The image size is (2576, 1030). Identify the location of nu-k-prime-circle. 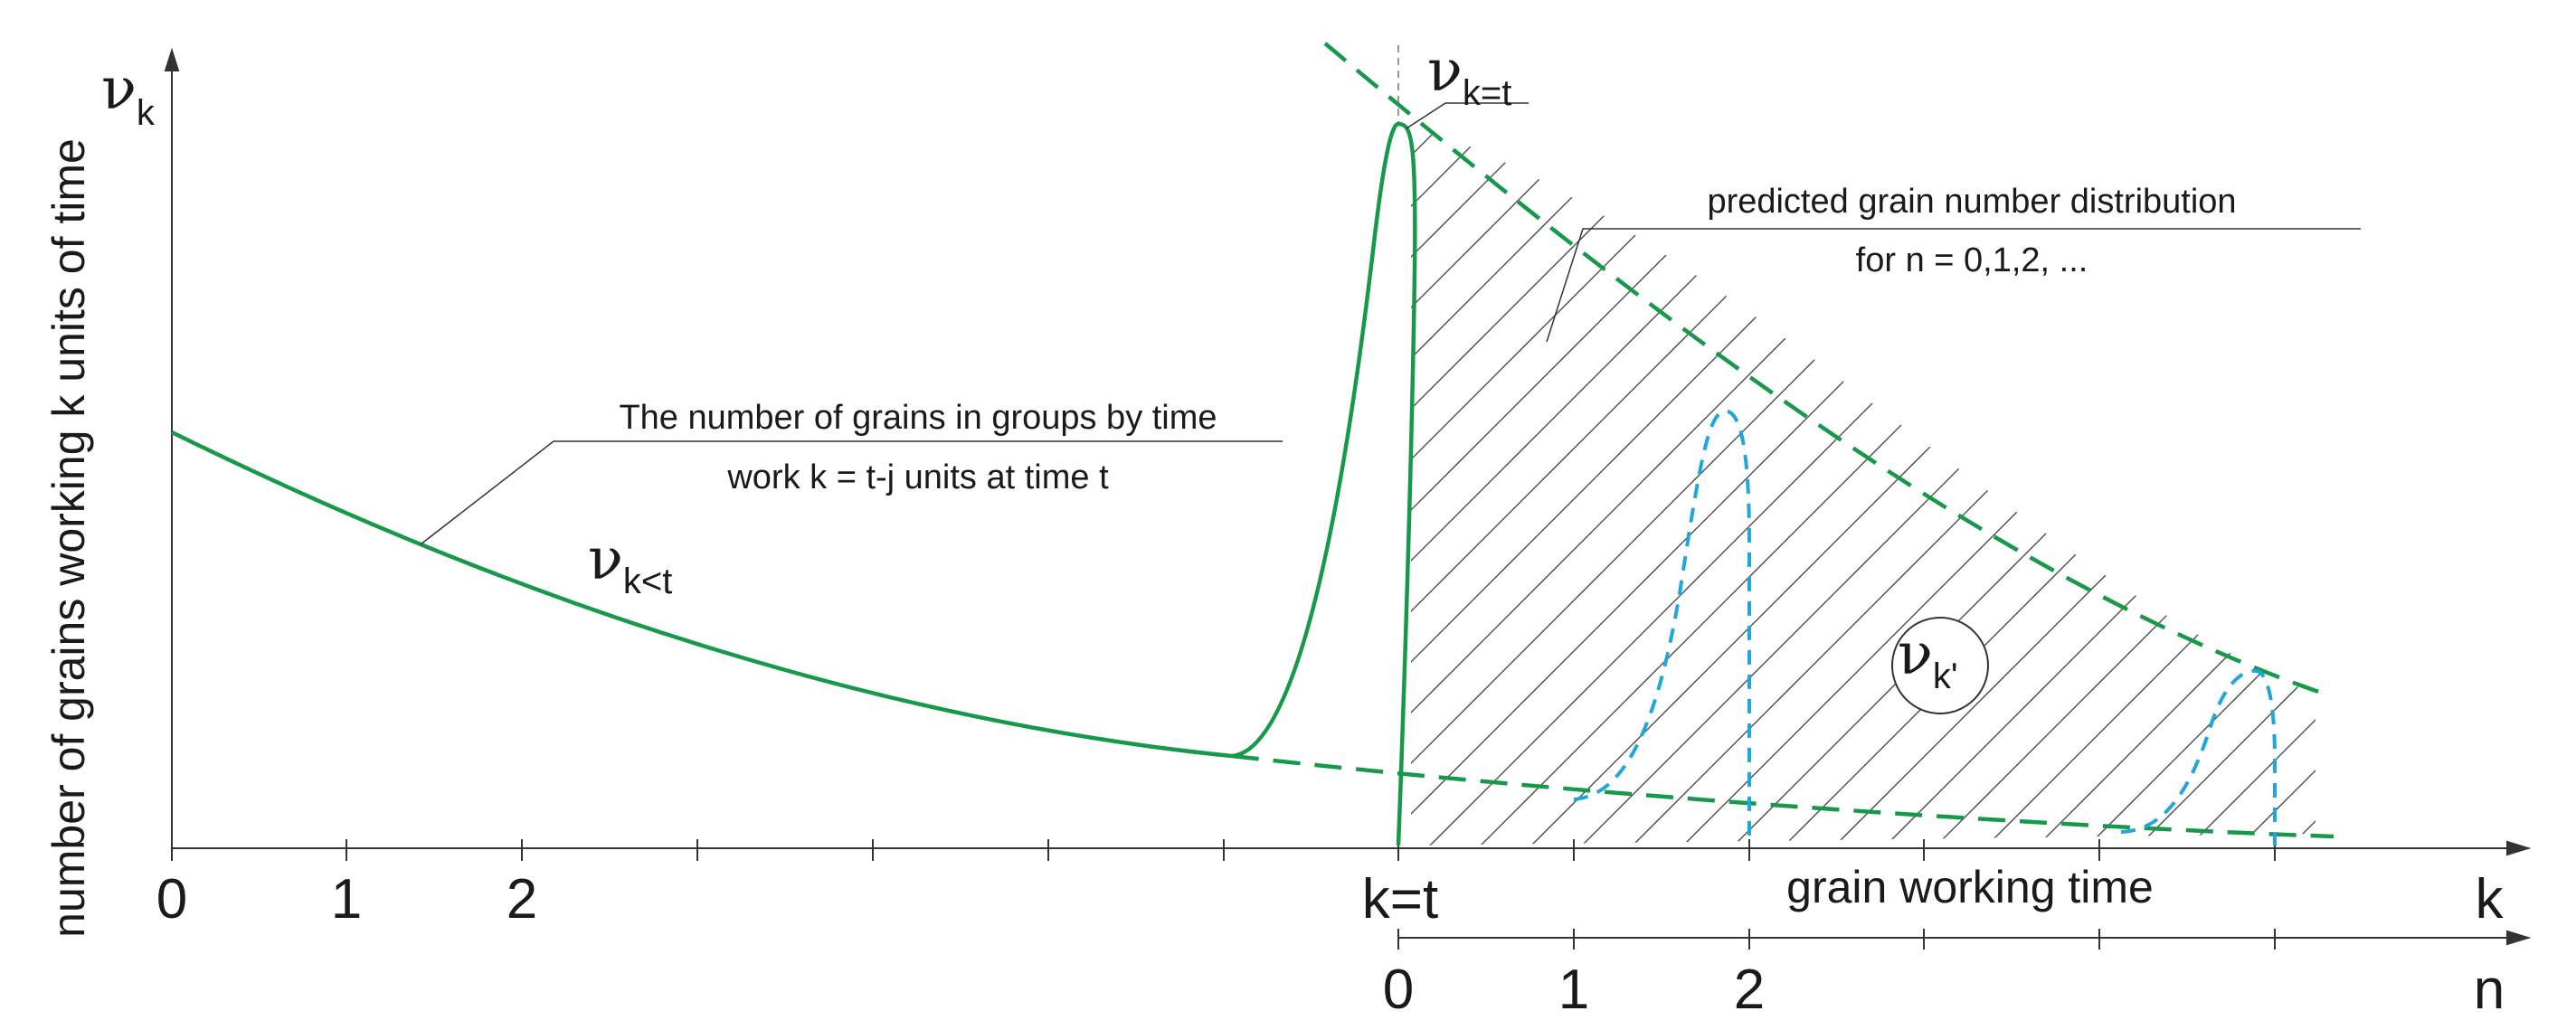
(1940, 665).